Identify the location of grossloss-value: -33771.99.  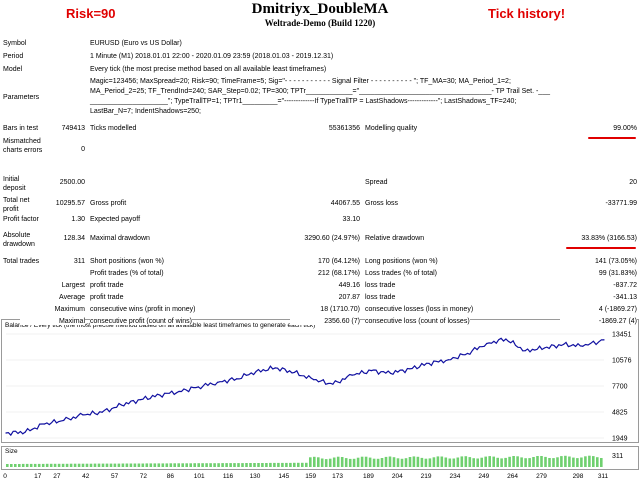
(621, 203).